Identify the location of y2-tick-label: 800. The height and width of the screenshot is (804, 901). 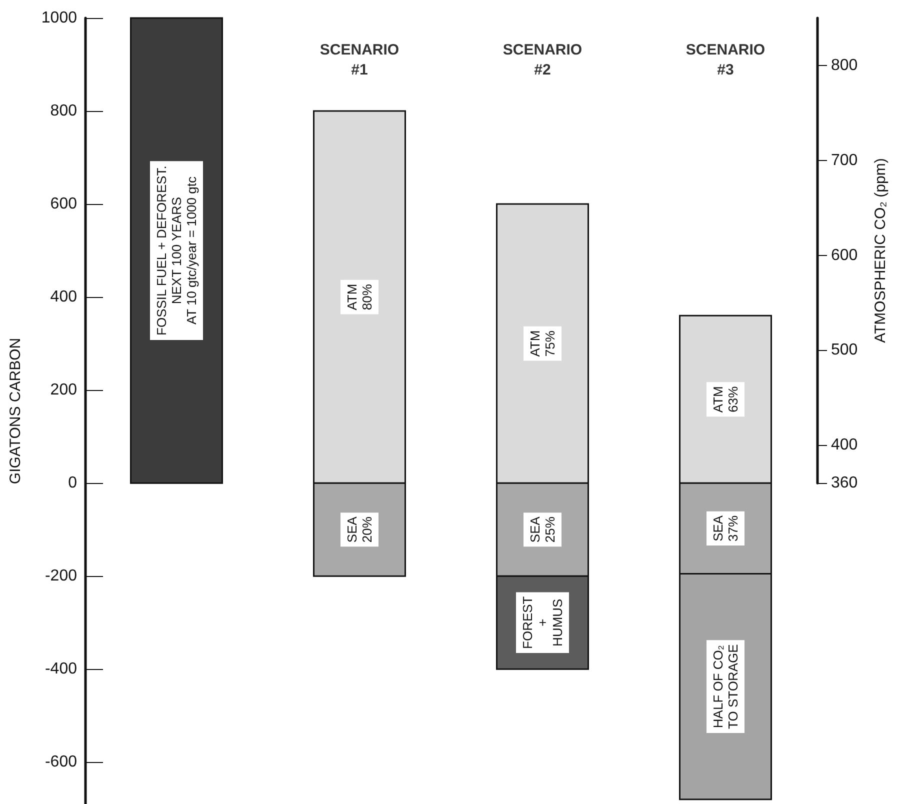
(844, 65).